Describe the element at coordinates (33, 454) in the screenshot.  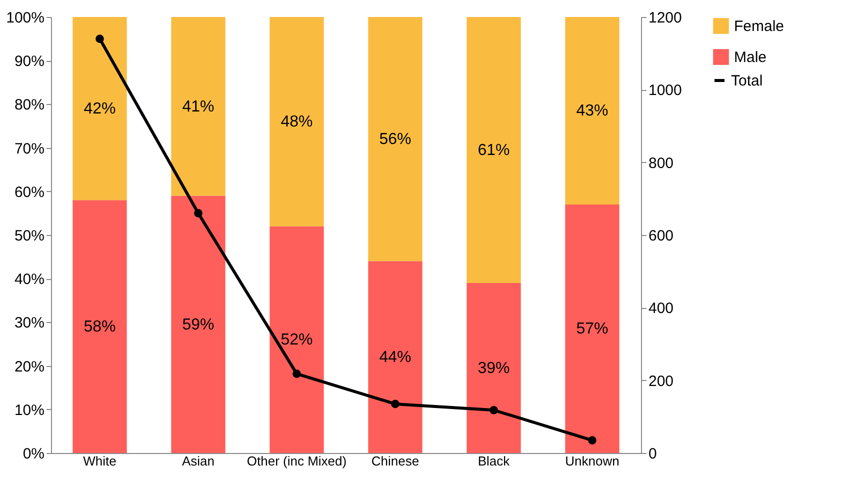
I see `y-tick-label: 0%` at that location.